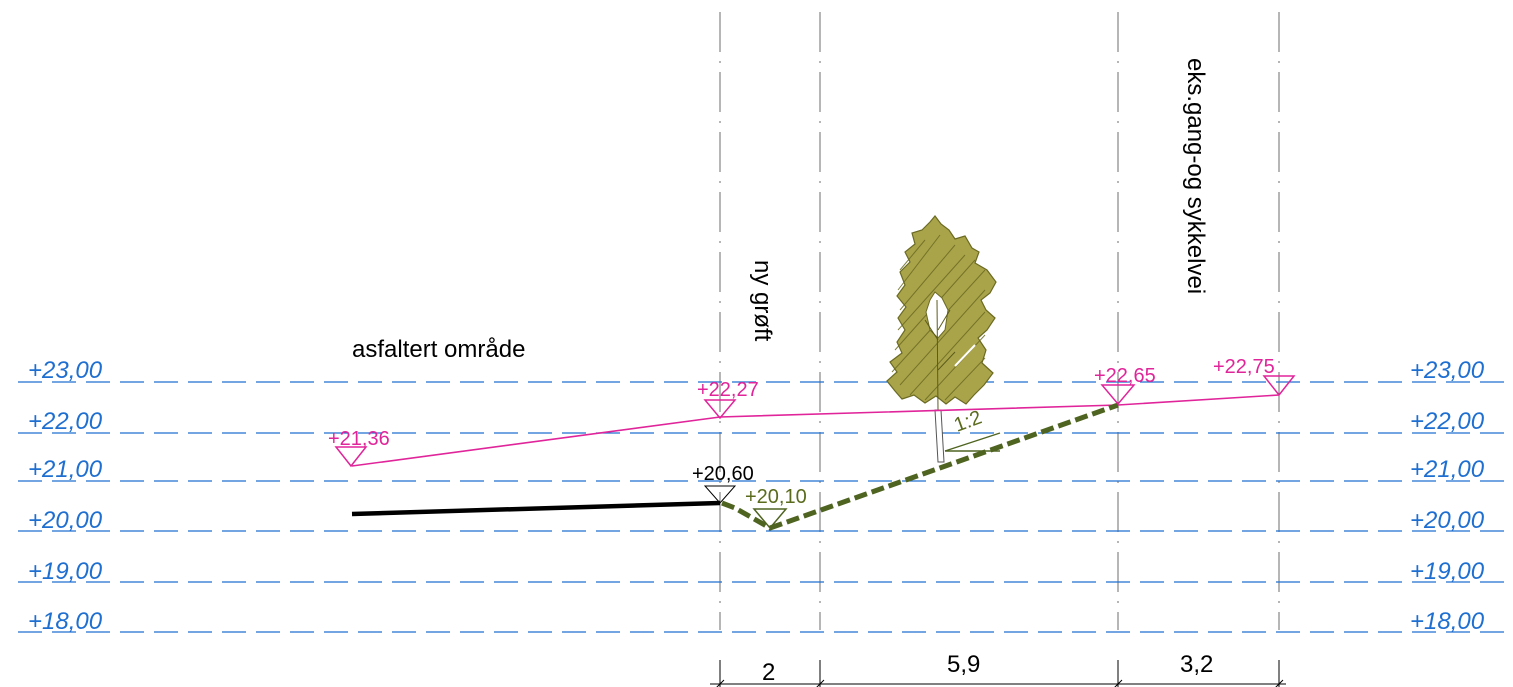 The width and height of the screenshot is (1513, 687). I want to click on dimension-label-3: 3,2, so click(1196, 664).